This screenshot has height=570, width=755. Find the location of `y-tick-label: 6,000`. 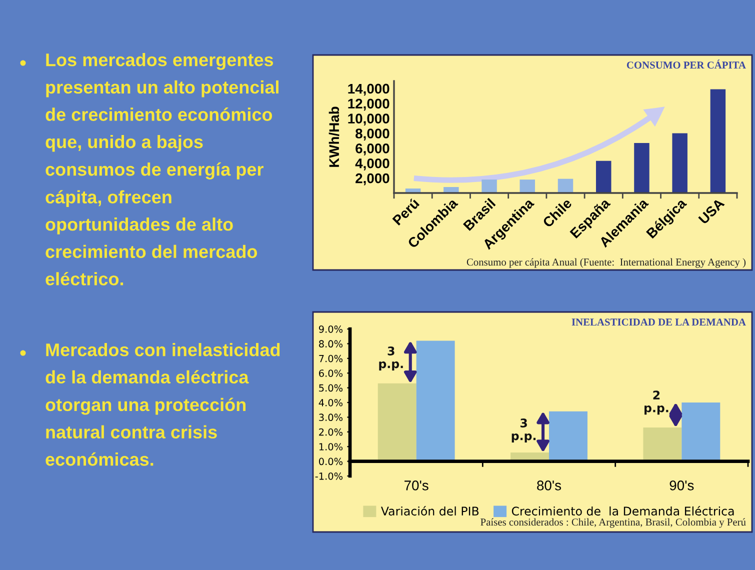

y-tick-label: 6,000 is located at coordinates (373, 150).